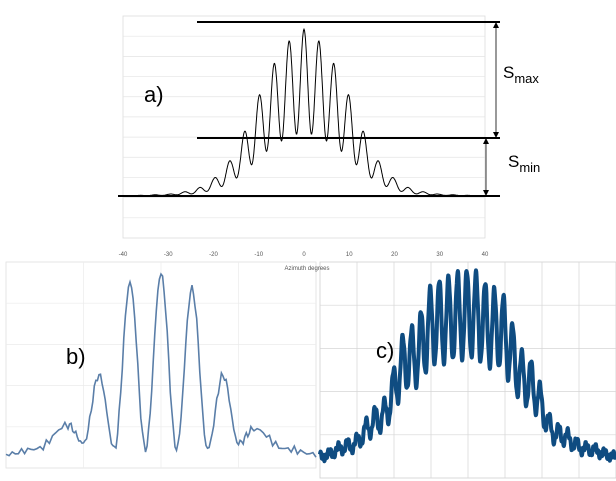 Image resolution: width=616 pixels, height=481 pixels. What do you see at coordinates (496, 135) in the screenshot?
I see `smax-arrow-head-bottom` at bounding box center [496, 135].